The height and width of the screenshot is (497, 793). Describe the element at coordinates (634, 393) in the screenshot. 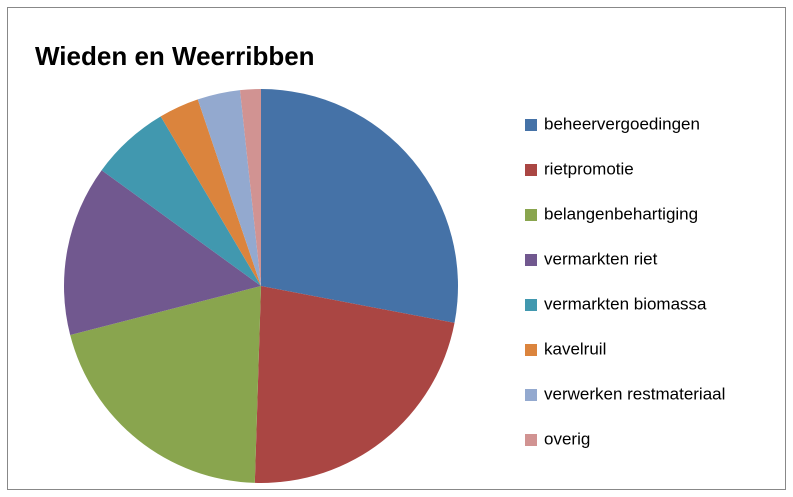

I see `legend-label: verwerken restmateriaal` at that location.